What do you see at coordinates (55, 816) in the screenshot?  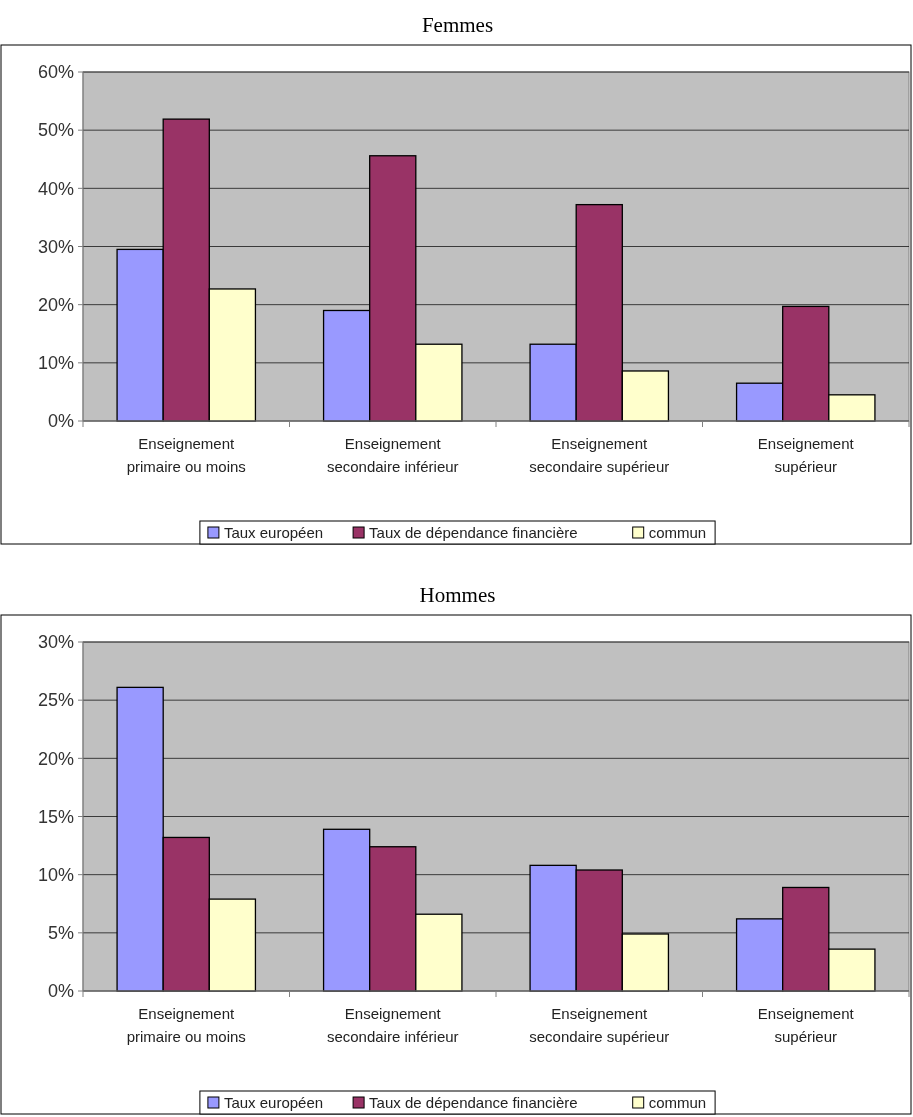 I see `y-tick-label: 15%` at bounding box center [55, 816].